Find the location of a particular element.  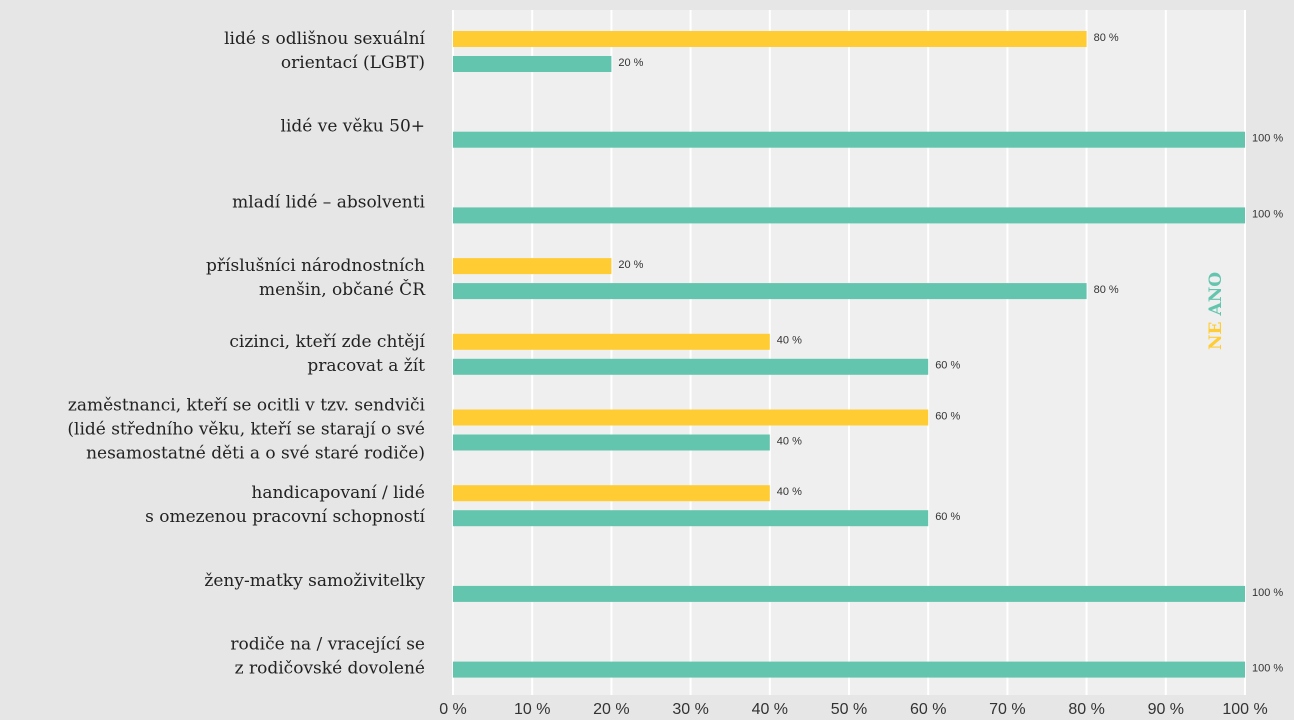

legend: NE ANO is located at coordinates (1216, 311).